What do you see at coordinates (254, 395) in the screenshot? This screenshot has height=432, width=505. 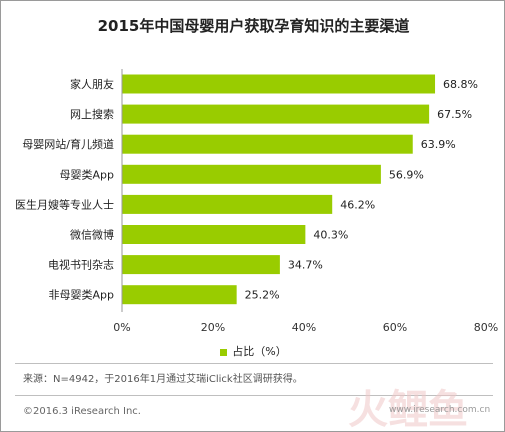 I see `divider-bottom` at bounding box center [254, 395].